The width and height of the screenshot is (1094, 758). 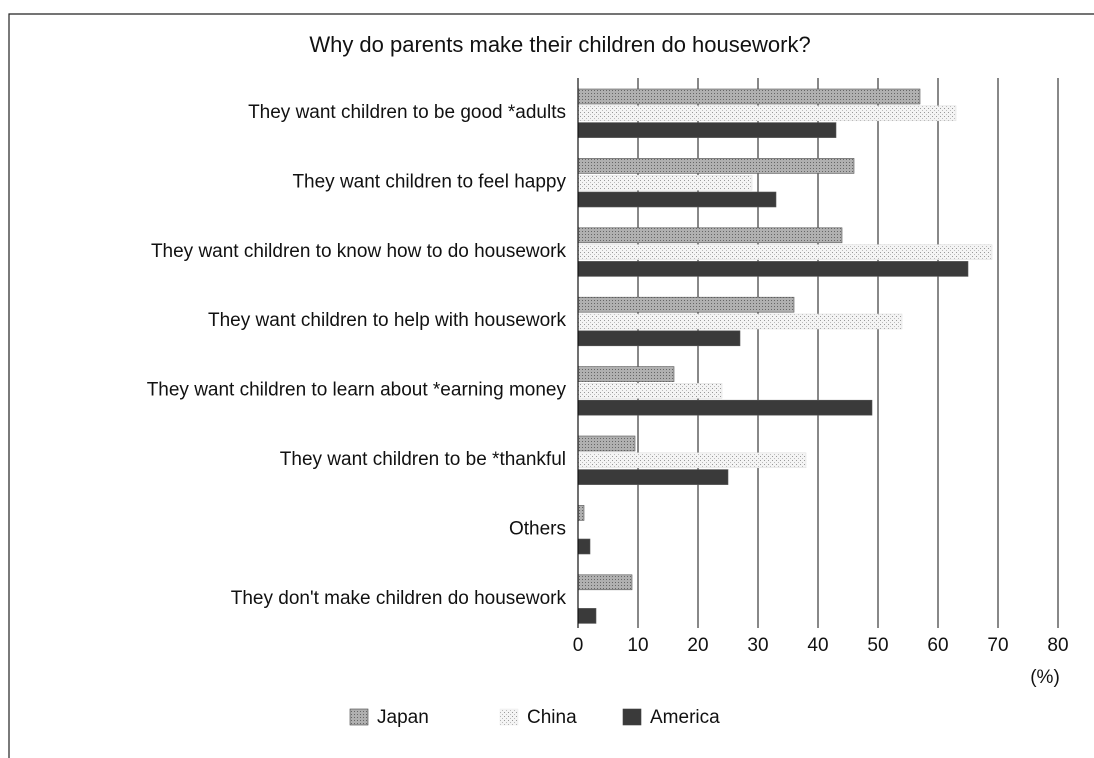 I want to click on category-label: They want children to feel happy, so click(x=429, y=181).